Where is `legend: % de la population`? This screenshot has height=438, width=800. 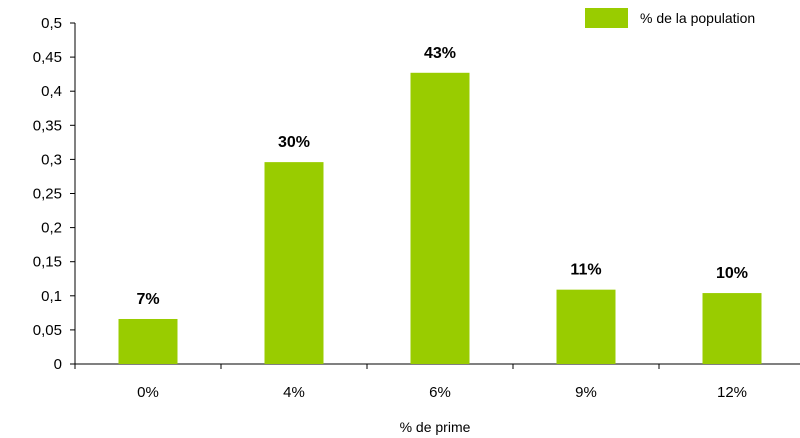
legend: % de la population is located at coordinates (670, 18).